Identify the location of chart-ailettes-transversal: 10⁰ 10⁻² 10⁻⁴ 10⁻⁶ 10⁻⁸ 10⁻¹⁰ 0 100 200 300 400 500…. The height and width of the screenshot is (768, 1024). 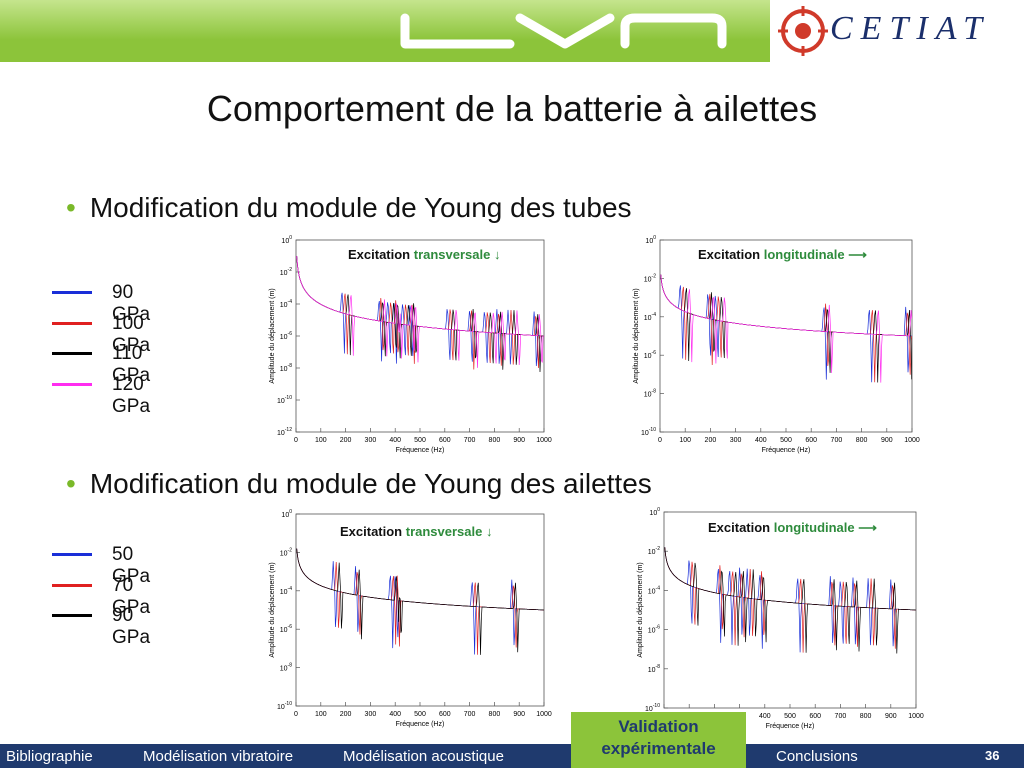
(407, 616).